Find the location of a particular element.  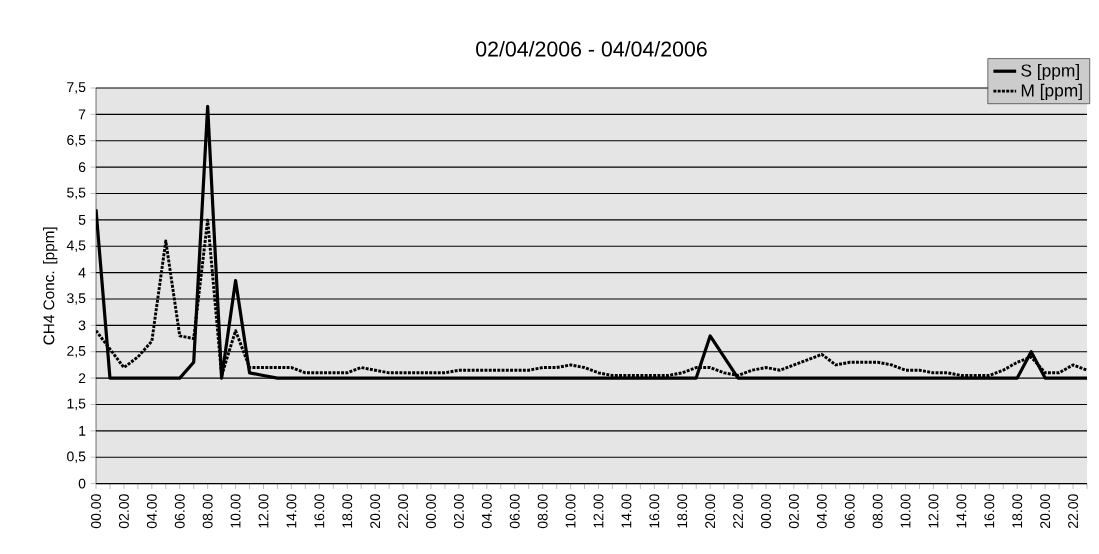

y-tick-label: 7,5 is located at coordinates (76, 88).